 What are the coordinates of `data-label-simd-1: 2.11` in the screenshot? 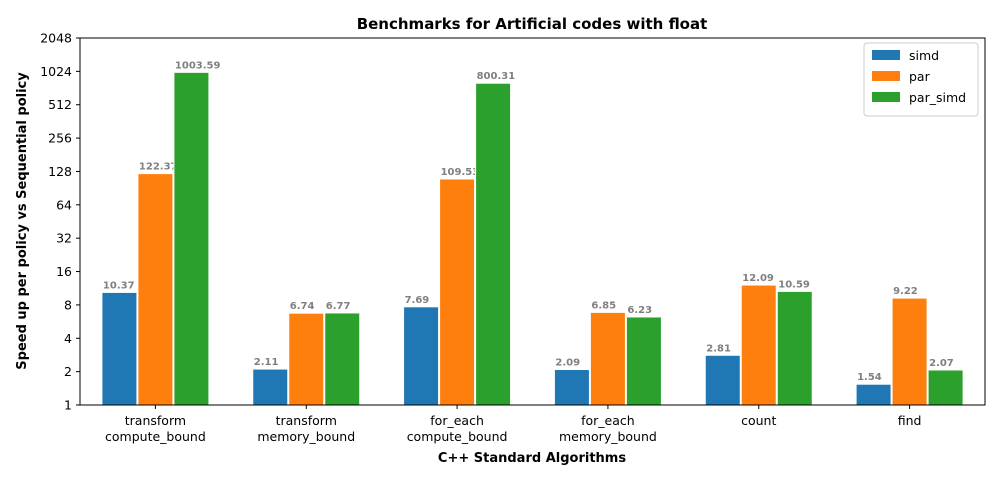 It's located at (266, 362).